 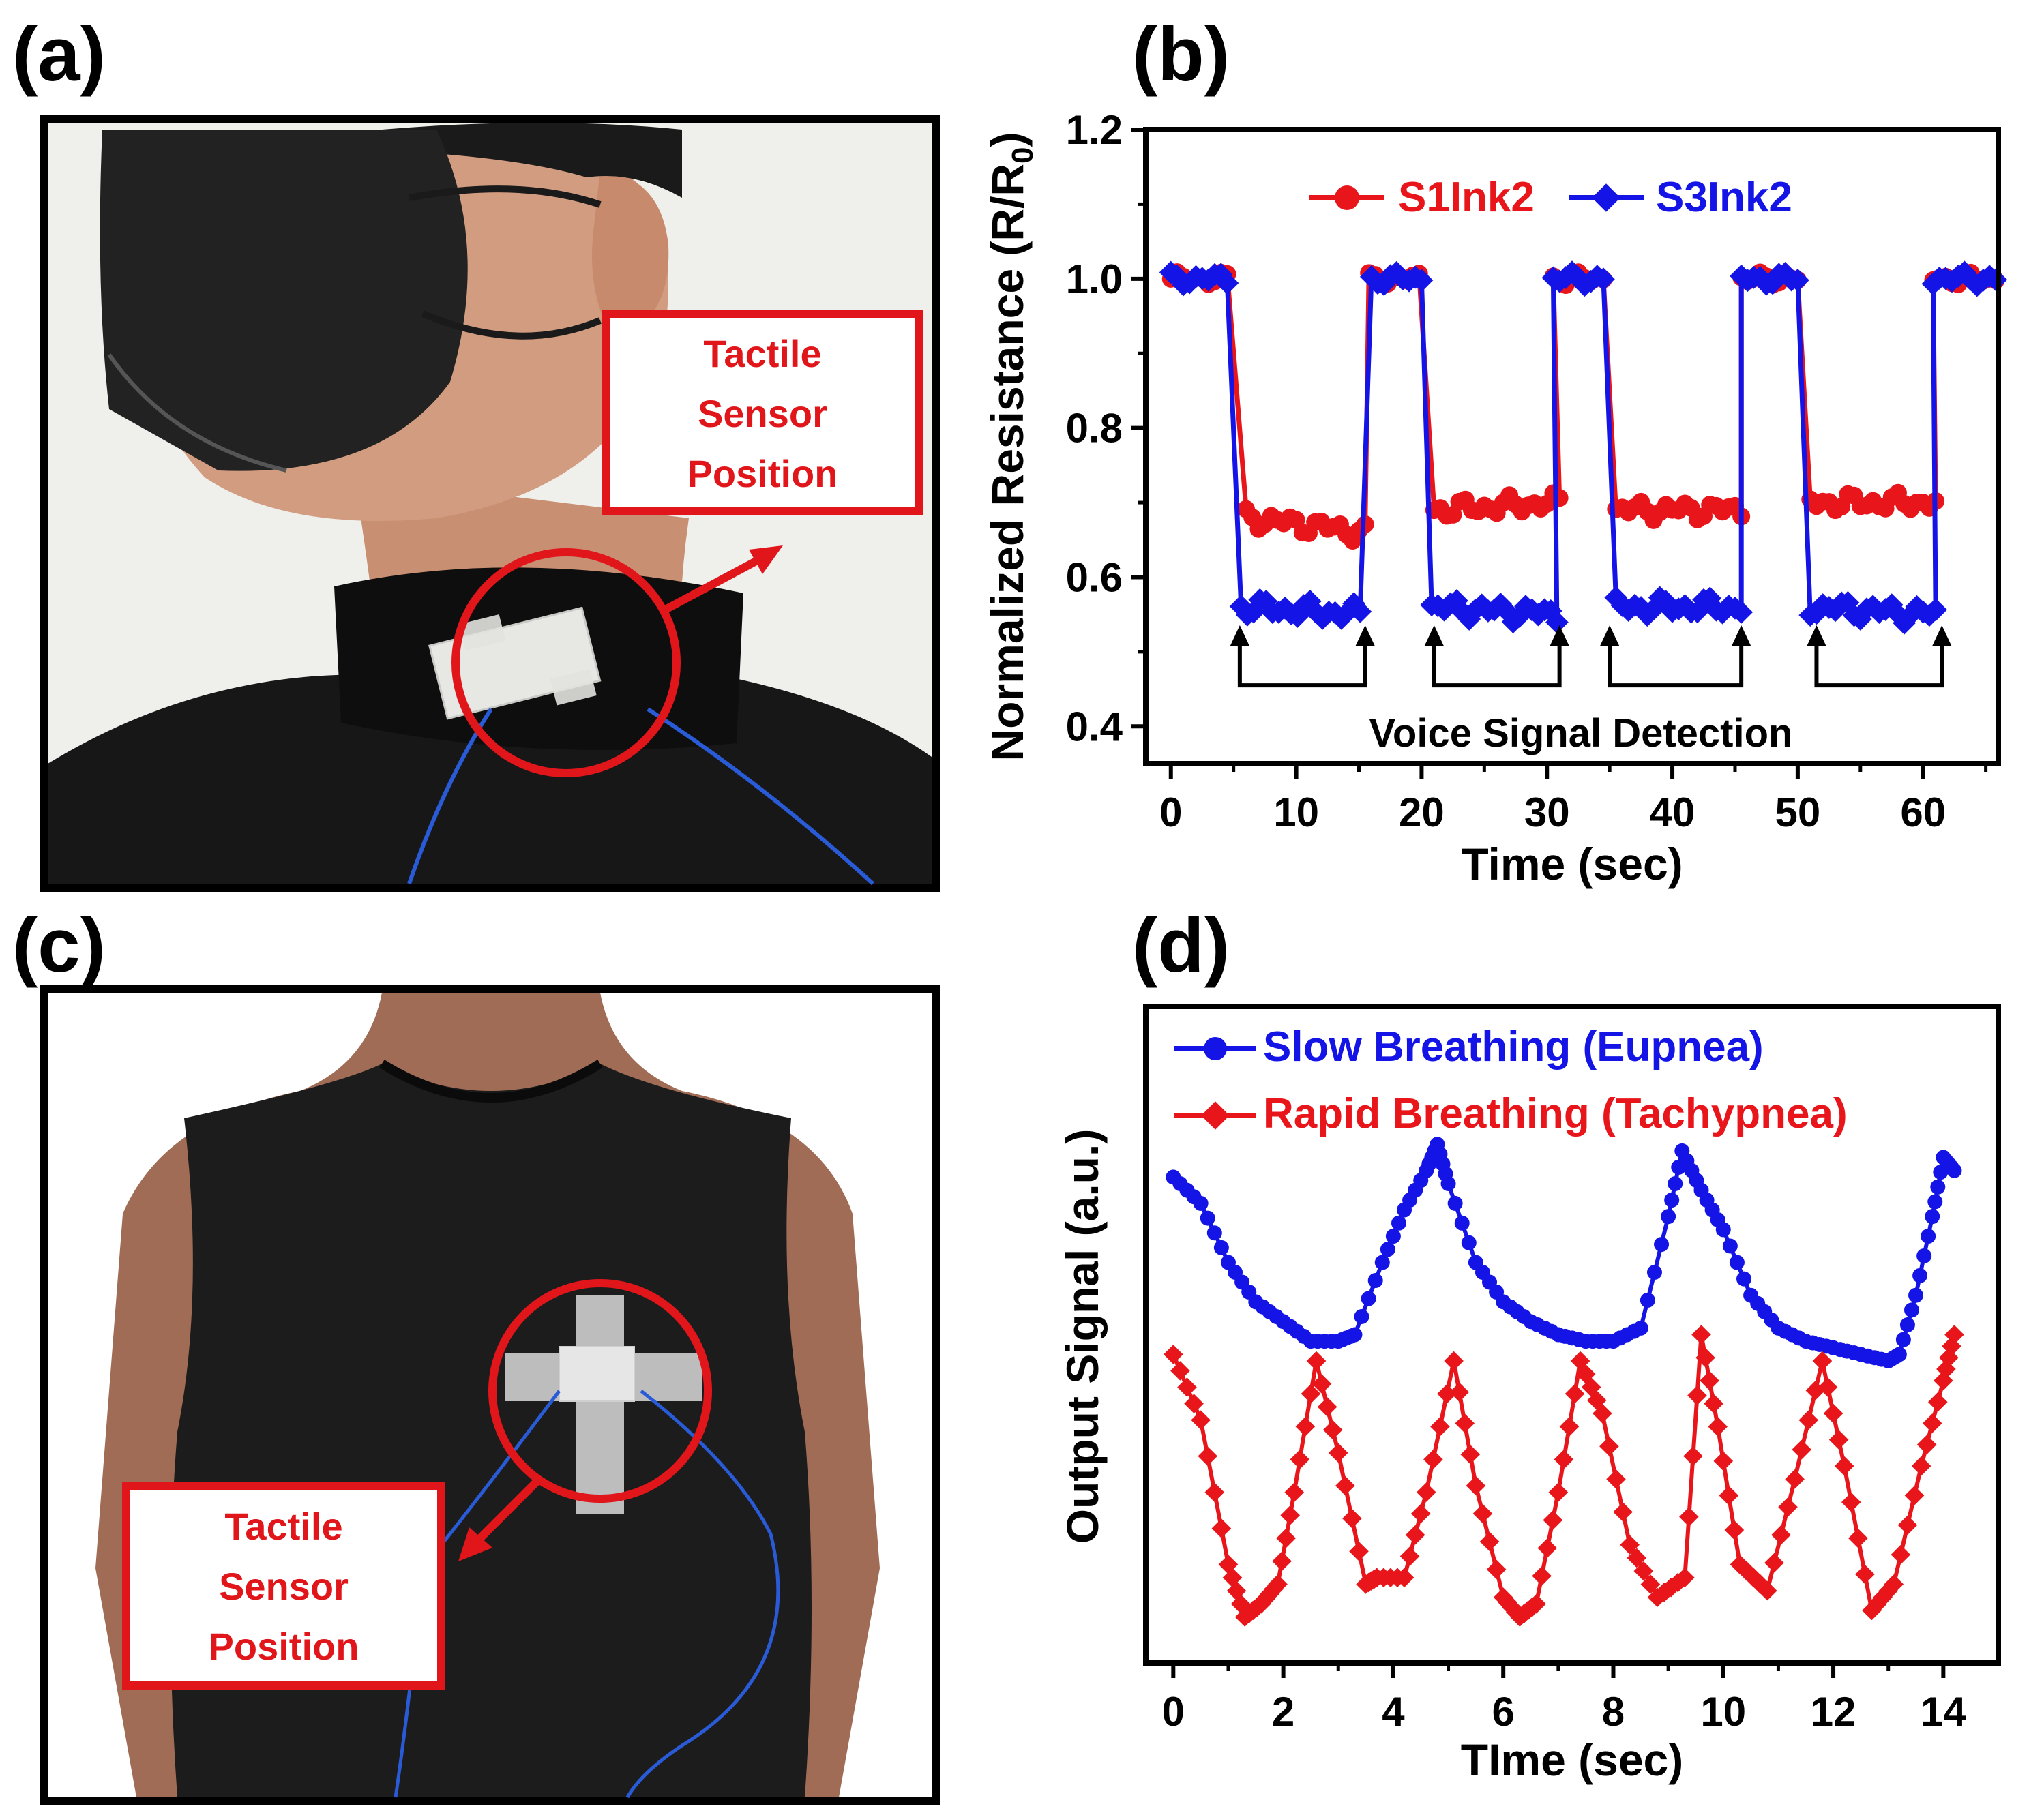 I want to click on chart-b-x-tick-labels: 0 10 20 30 40 50 60, so click(x=1552, y=812).